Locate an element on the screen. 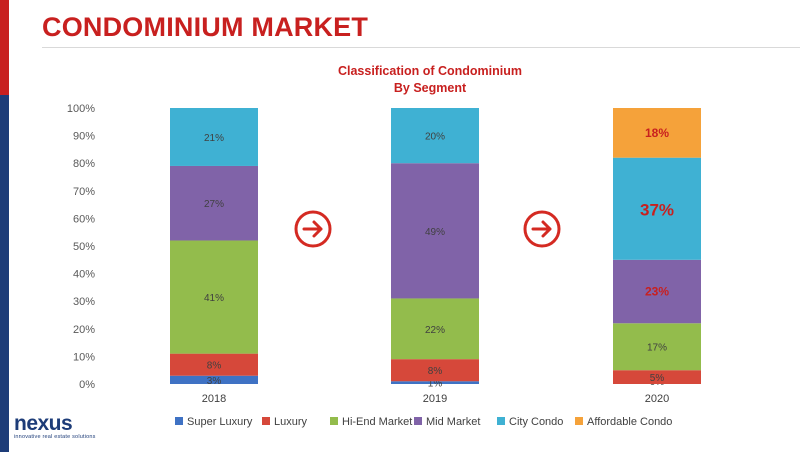 This screenshot has height=452, width=800. data-label: 21% is located at coordinates (214, 138).